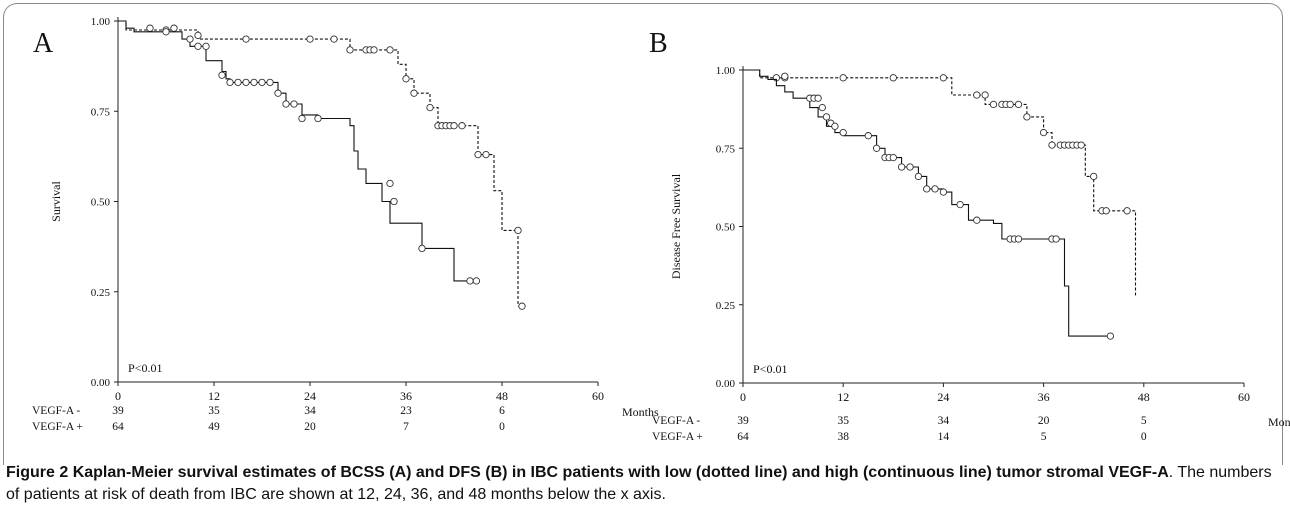 Image resolution: width=1290 pixels, height=513 pixels. I want to click on panel-a-risk-value: 23, so click(406, 411).